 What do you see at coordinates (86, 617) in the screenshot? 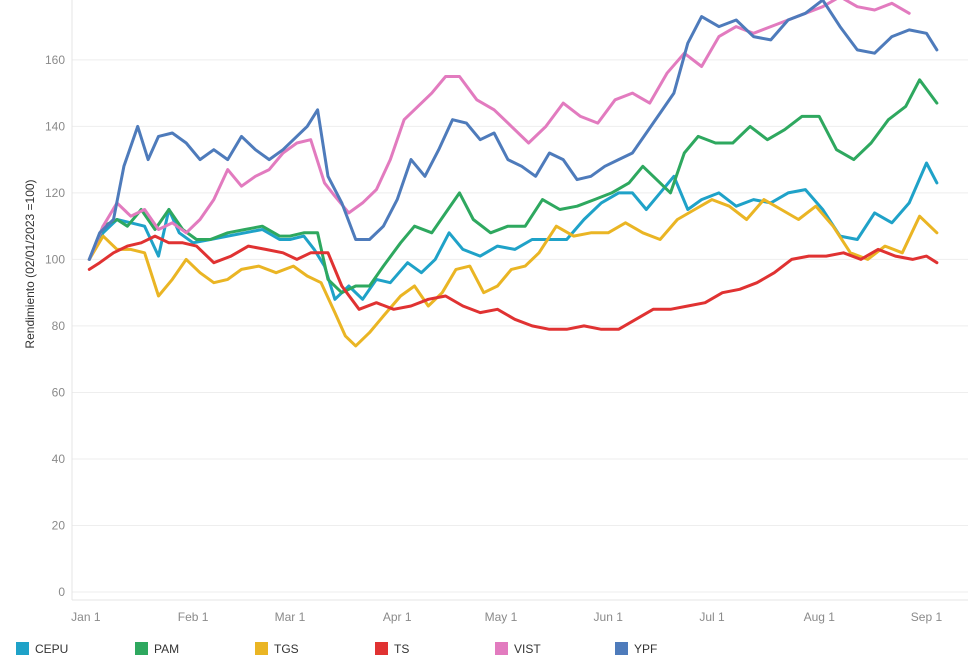
I see `x-tick-label: Jan 1` at bounding box center [86, 617].